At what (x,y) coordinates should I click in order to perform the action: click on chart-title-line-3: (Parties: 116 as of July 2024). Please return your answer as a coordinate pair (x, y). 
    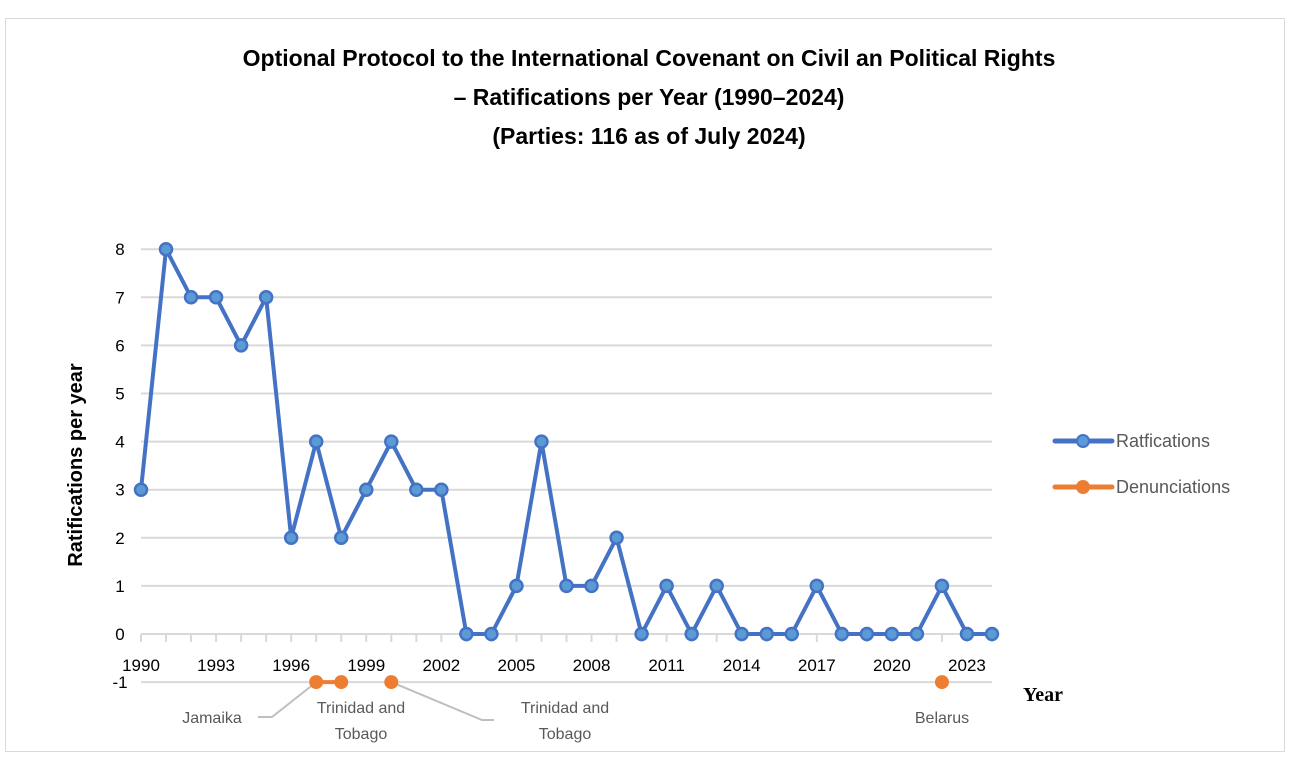
    Looking at the image, I should click on (648, 136).